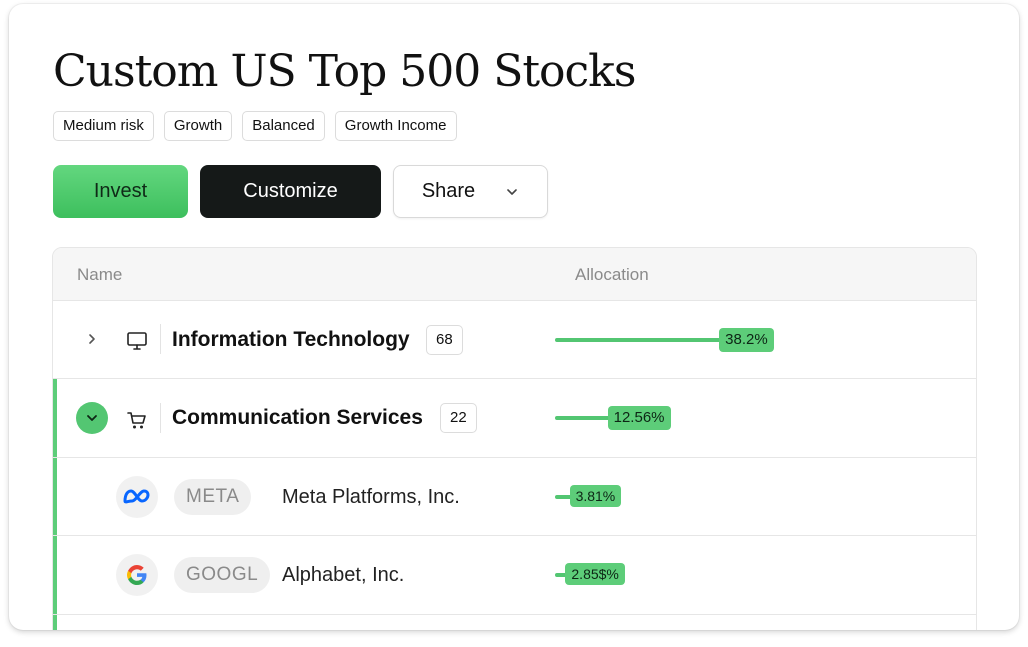  I want to click on invest-button-label: Invest, so click(120, 191).